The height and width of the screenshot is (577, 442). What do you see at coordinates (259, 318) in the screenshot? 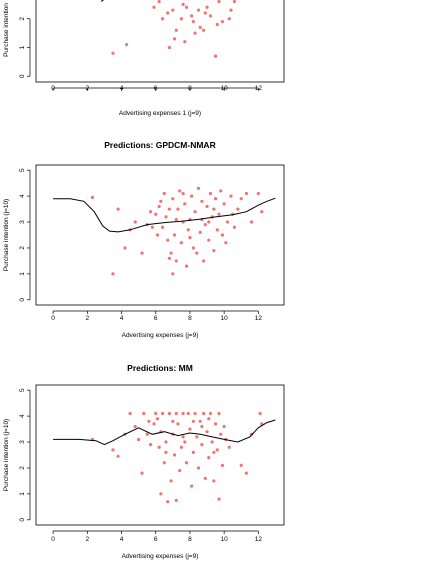
I see `x-tick-label: 12` at bounding box center [259, 318].